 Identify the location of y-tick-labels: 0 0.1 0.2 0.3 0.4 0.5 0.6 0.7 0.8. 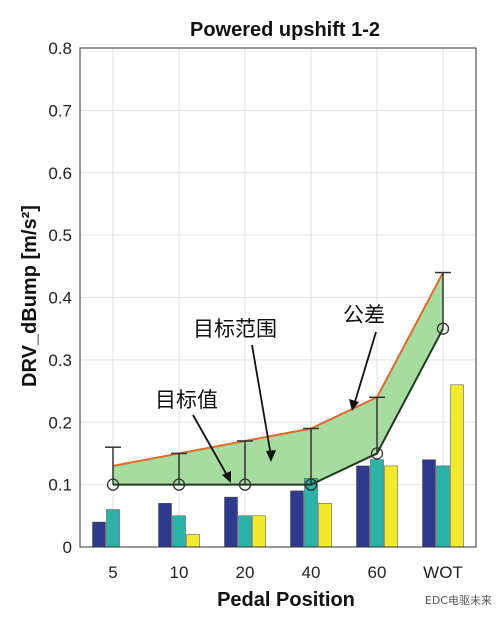
(60, 298).